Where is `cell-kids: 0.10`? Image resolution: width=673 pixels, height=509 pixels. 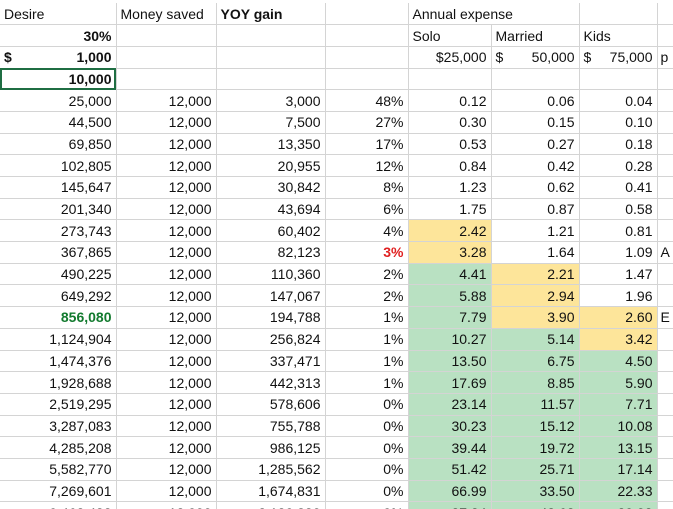
cell-kids: 0.10 is located at coordinates (618, 122).